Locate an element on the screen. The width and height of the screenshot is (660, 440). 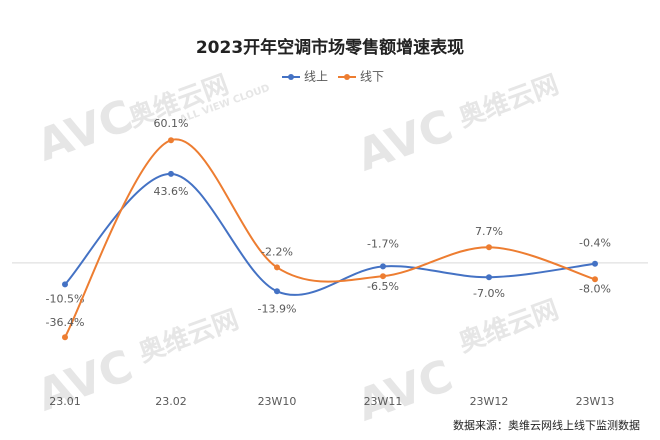
data-label: -2.2% is located at coordinates (277, 251).